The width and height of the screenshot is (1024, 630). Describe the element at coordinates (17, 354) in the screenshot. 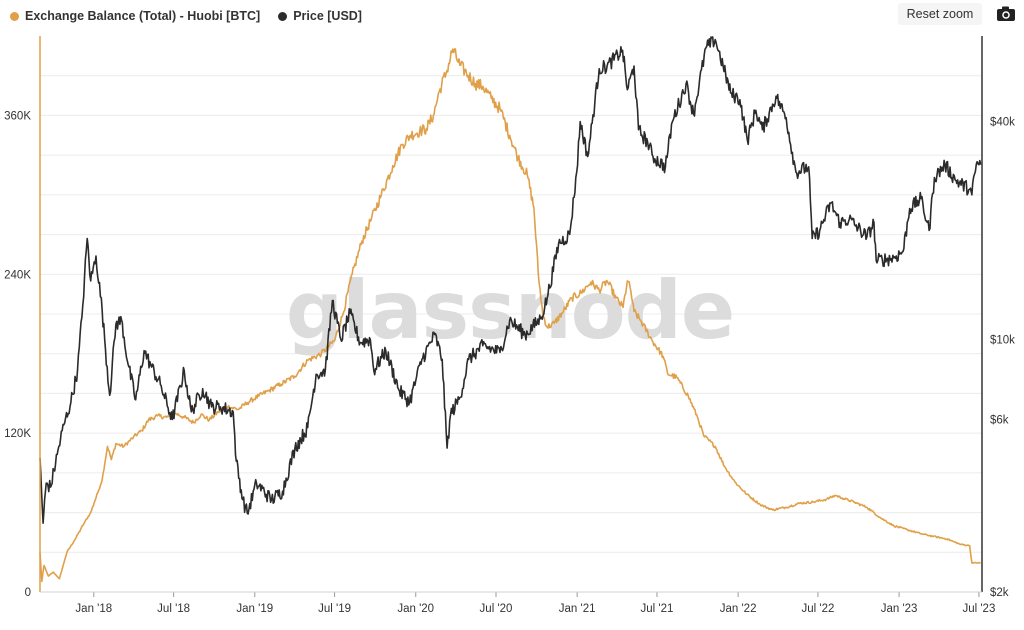

I see `left-axis-ticks: 0 120K 240K 360K` at that location.